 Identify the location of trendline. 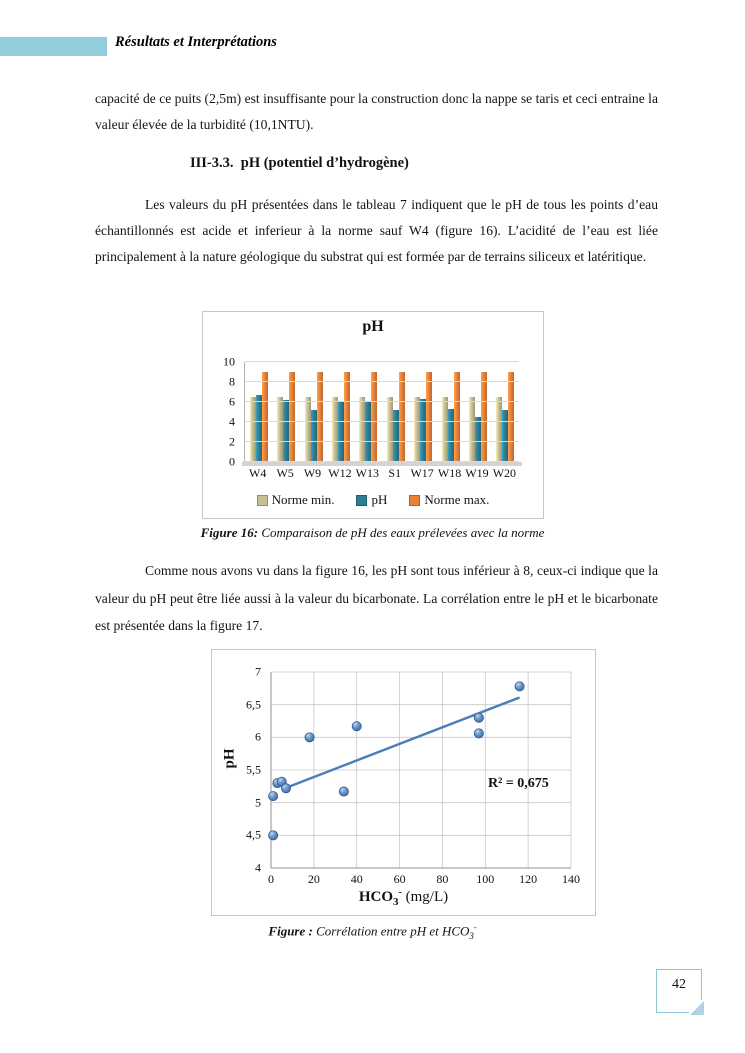
(404, 742).